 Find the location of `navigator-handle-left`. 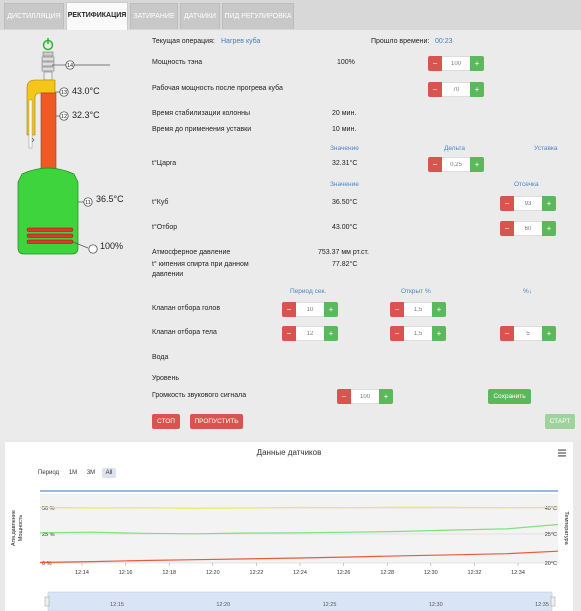

navigator-handle-left is located at coordinates (47, 601).